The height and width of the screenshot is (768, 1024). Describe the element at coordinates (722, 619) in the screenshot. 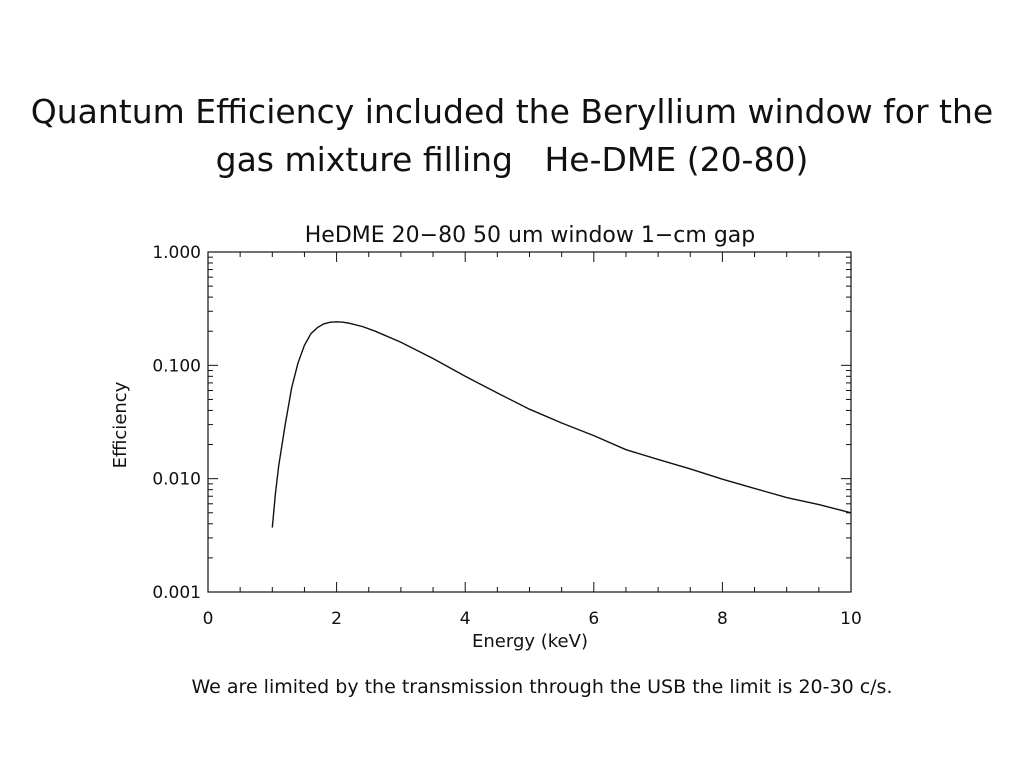

I see `x-tick-label: 8` at that location.